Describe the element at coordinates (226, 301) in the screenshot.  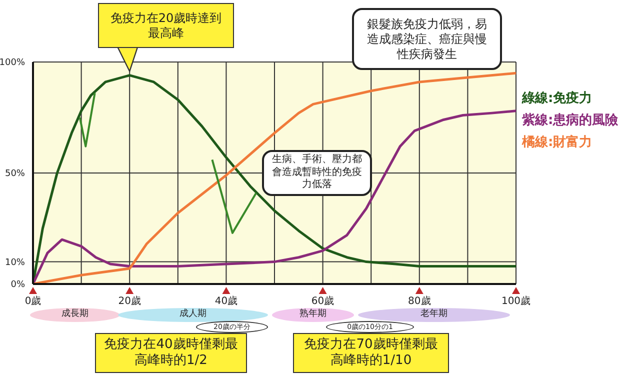
I see `x-tick-label: 40歲` at that location.